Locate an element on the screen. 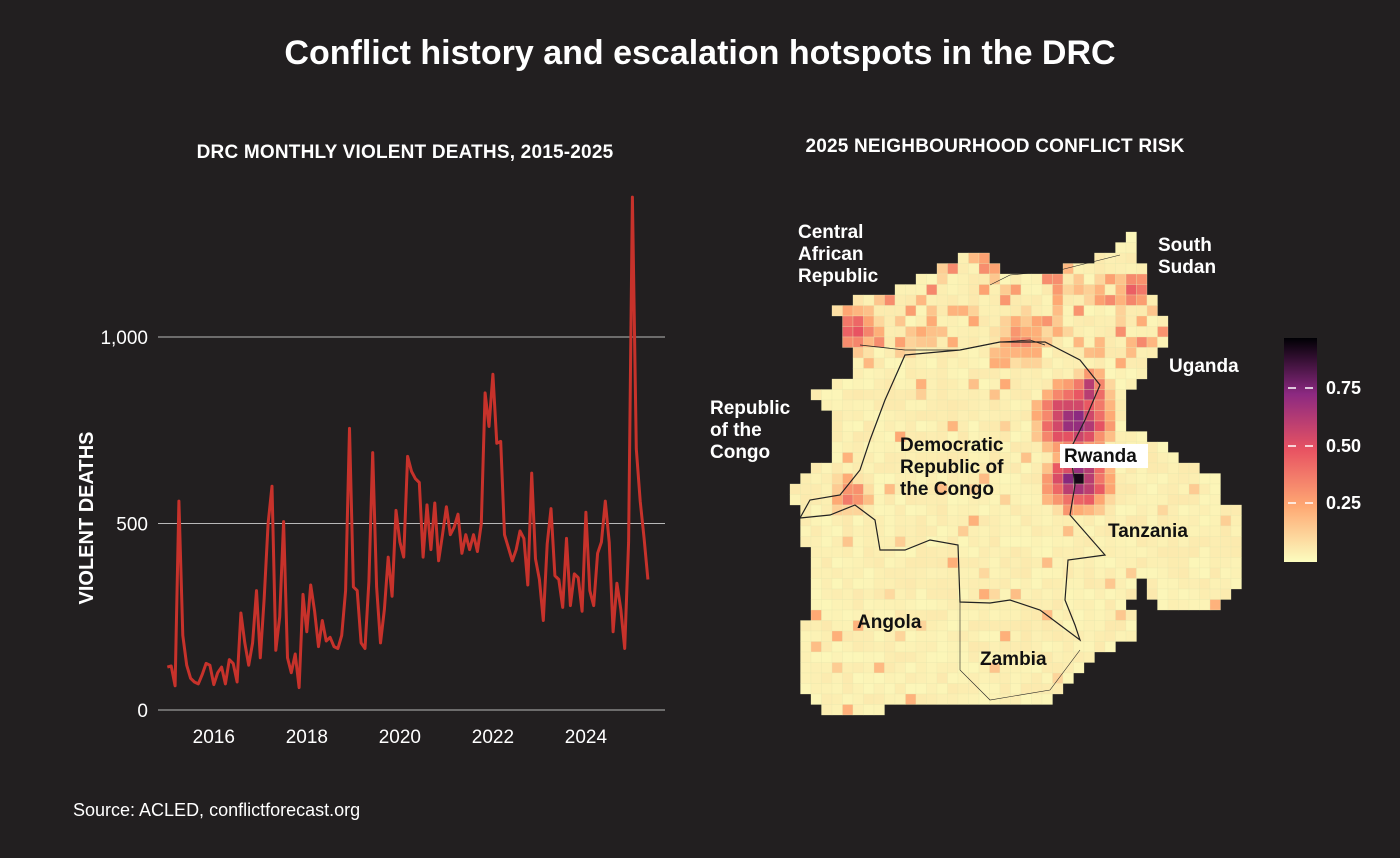  country-label: Central is located at coordinates (830, 232).